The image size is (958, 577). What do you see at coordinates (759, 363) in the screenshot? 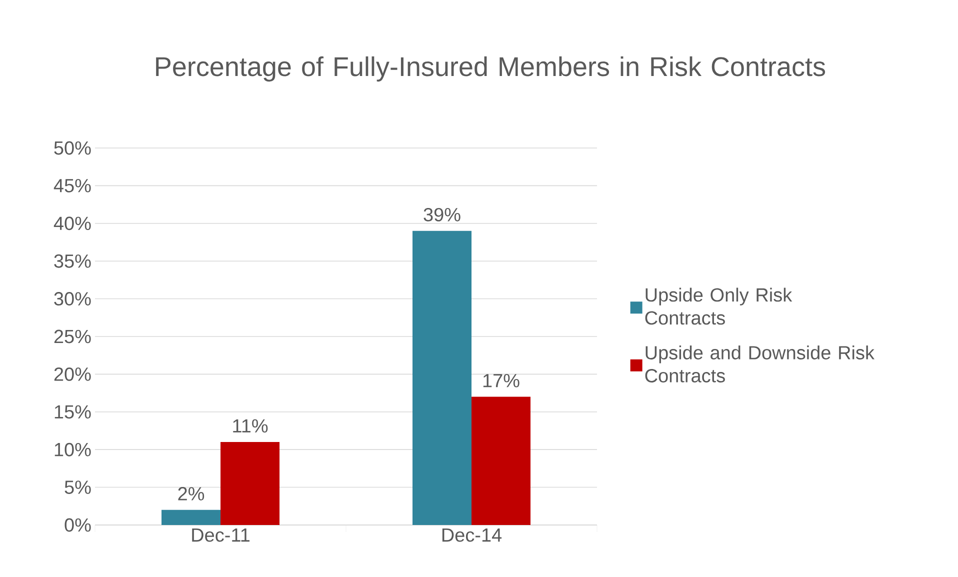
I see `legend-label: Upside and Downside Risk Contracts` at bounding box center [759, 363].